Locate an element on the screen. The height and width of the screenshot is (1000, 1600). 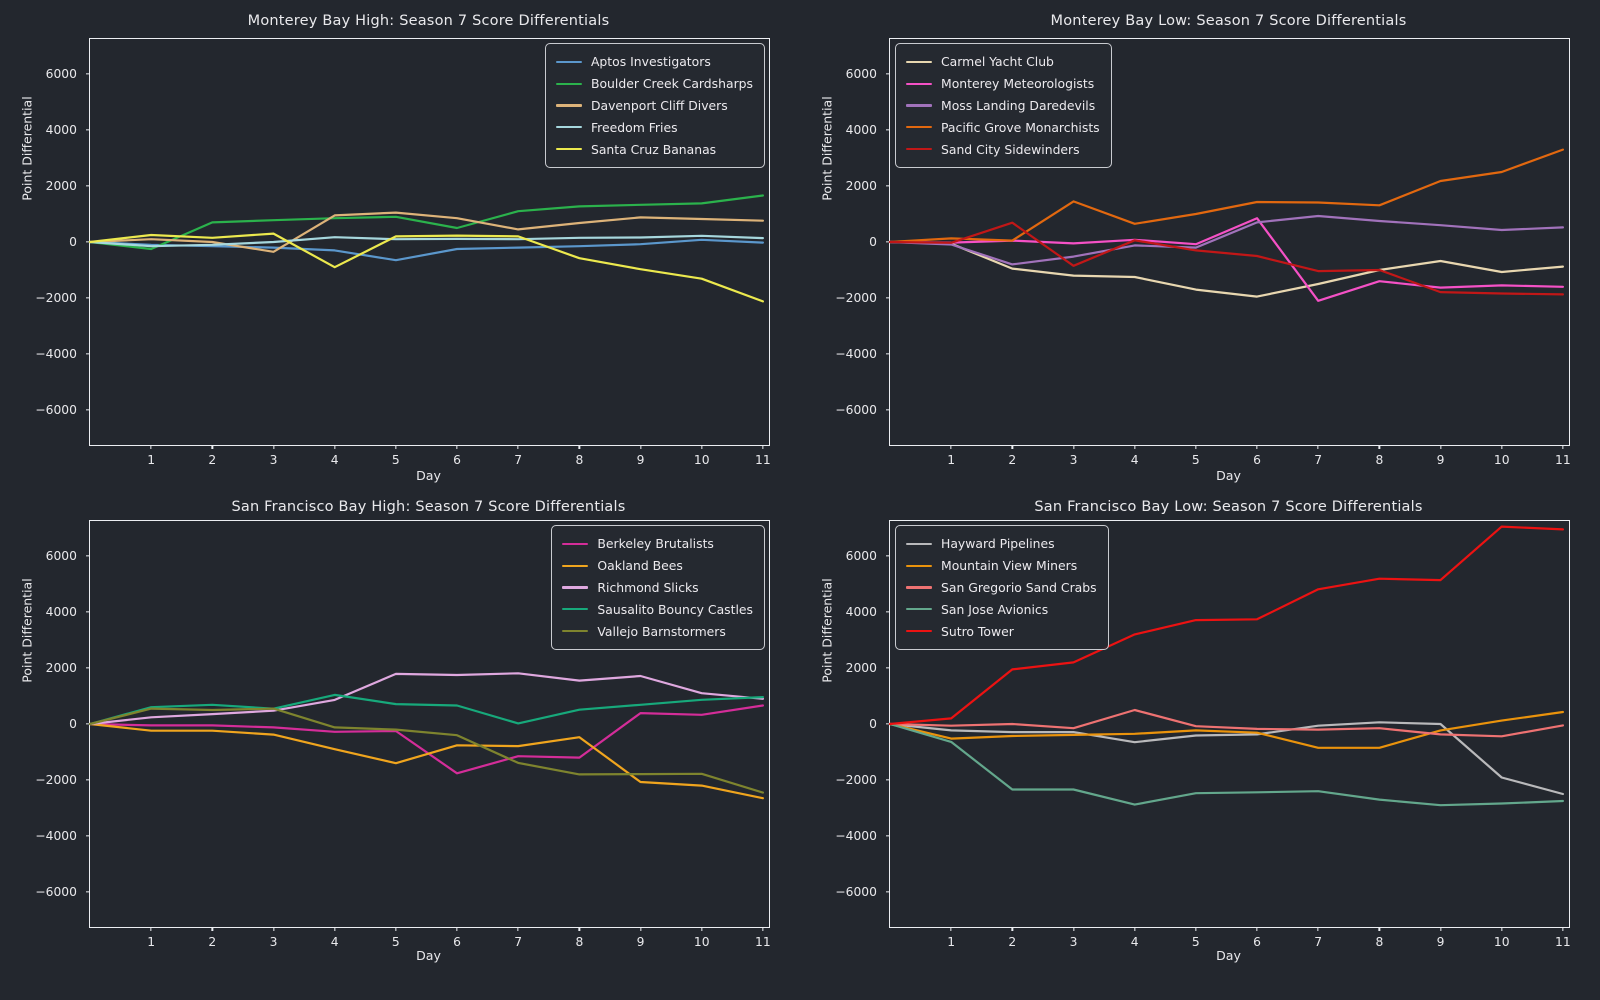
series-line-sand-city-sidewinders is located at coordinates (1226, 258).